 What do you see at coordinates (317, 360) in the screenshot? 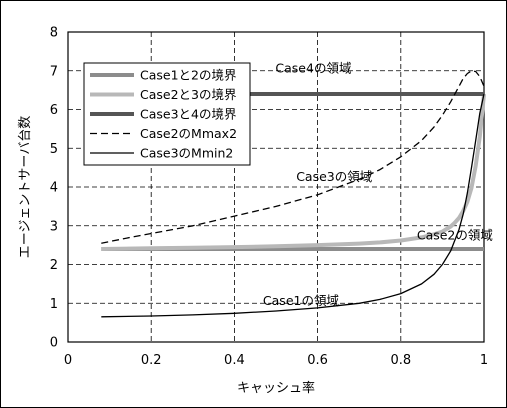
I see `x-tick-label: 0.6` at bounding box center [317, 360].